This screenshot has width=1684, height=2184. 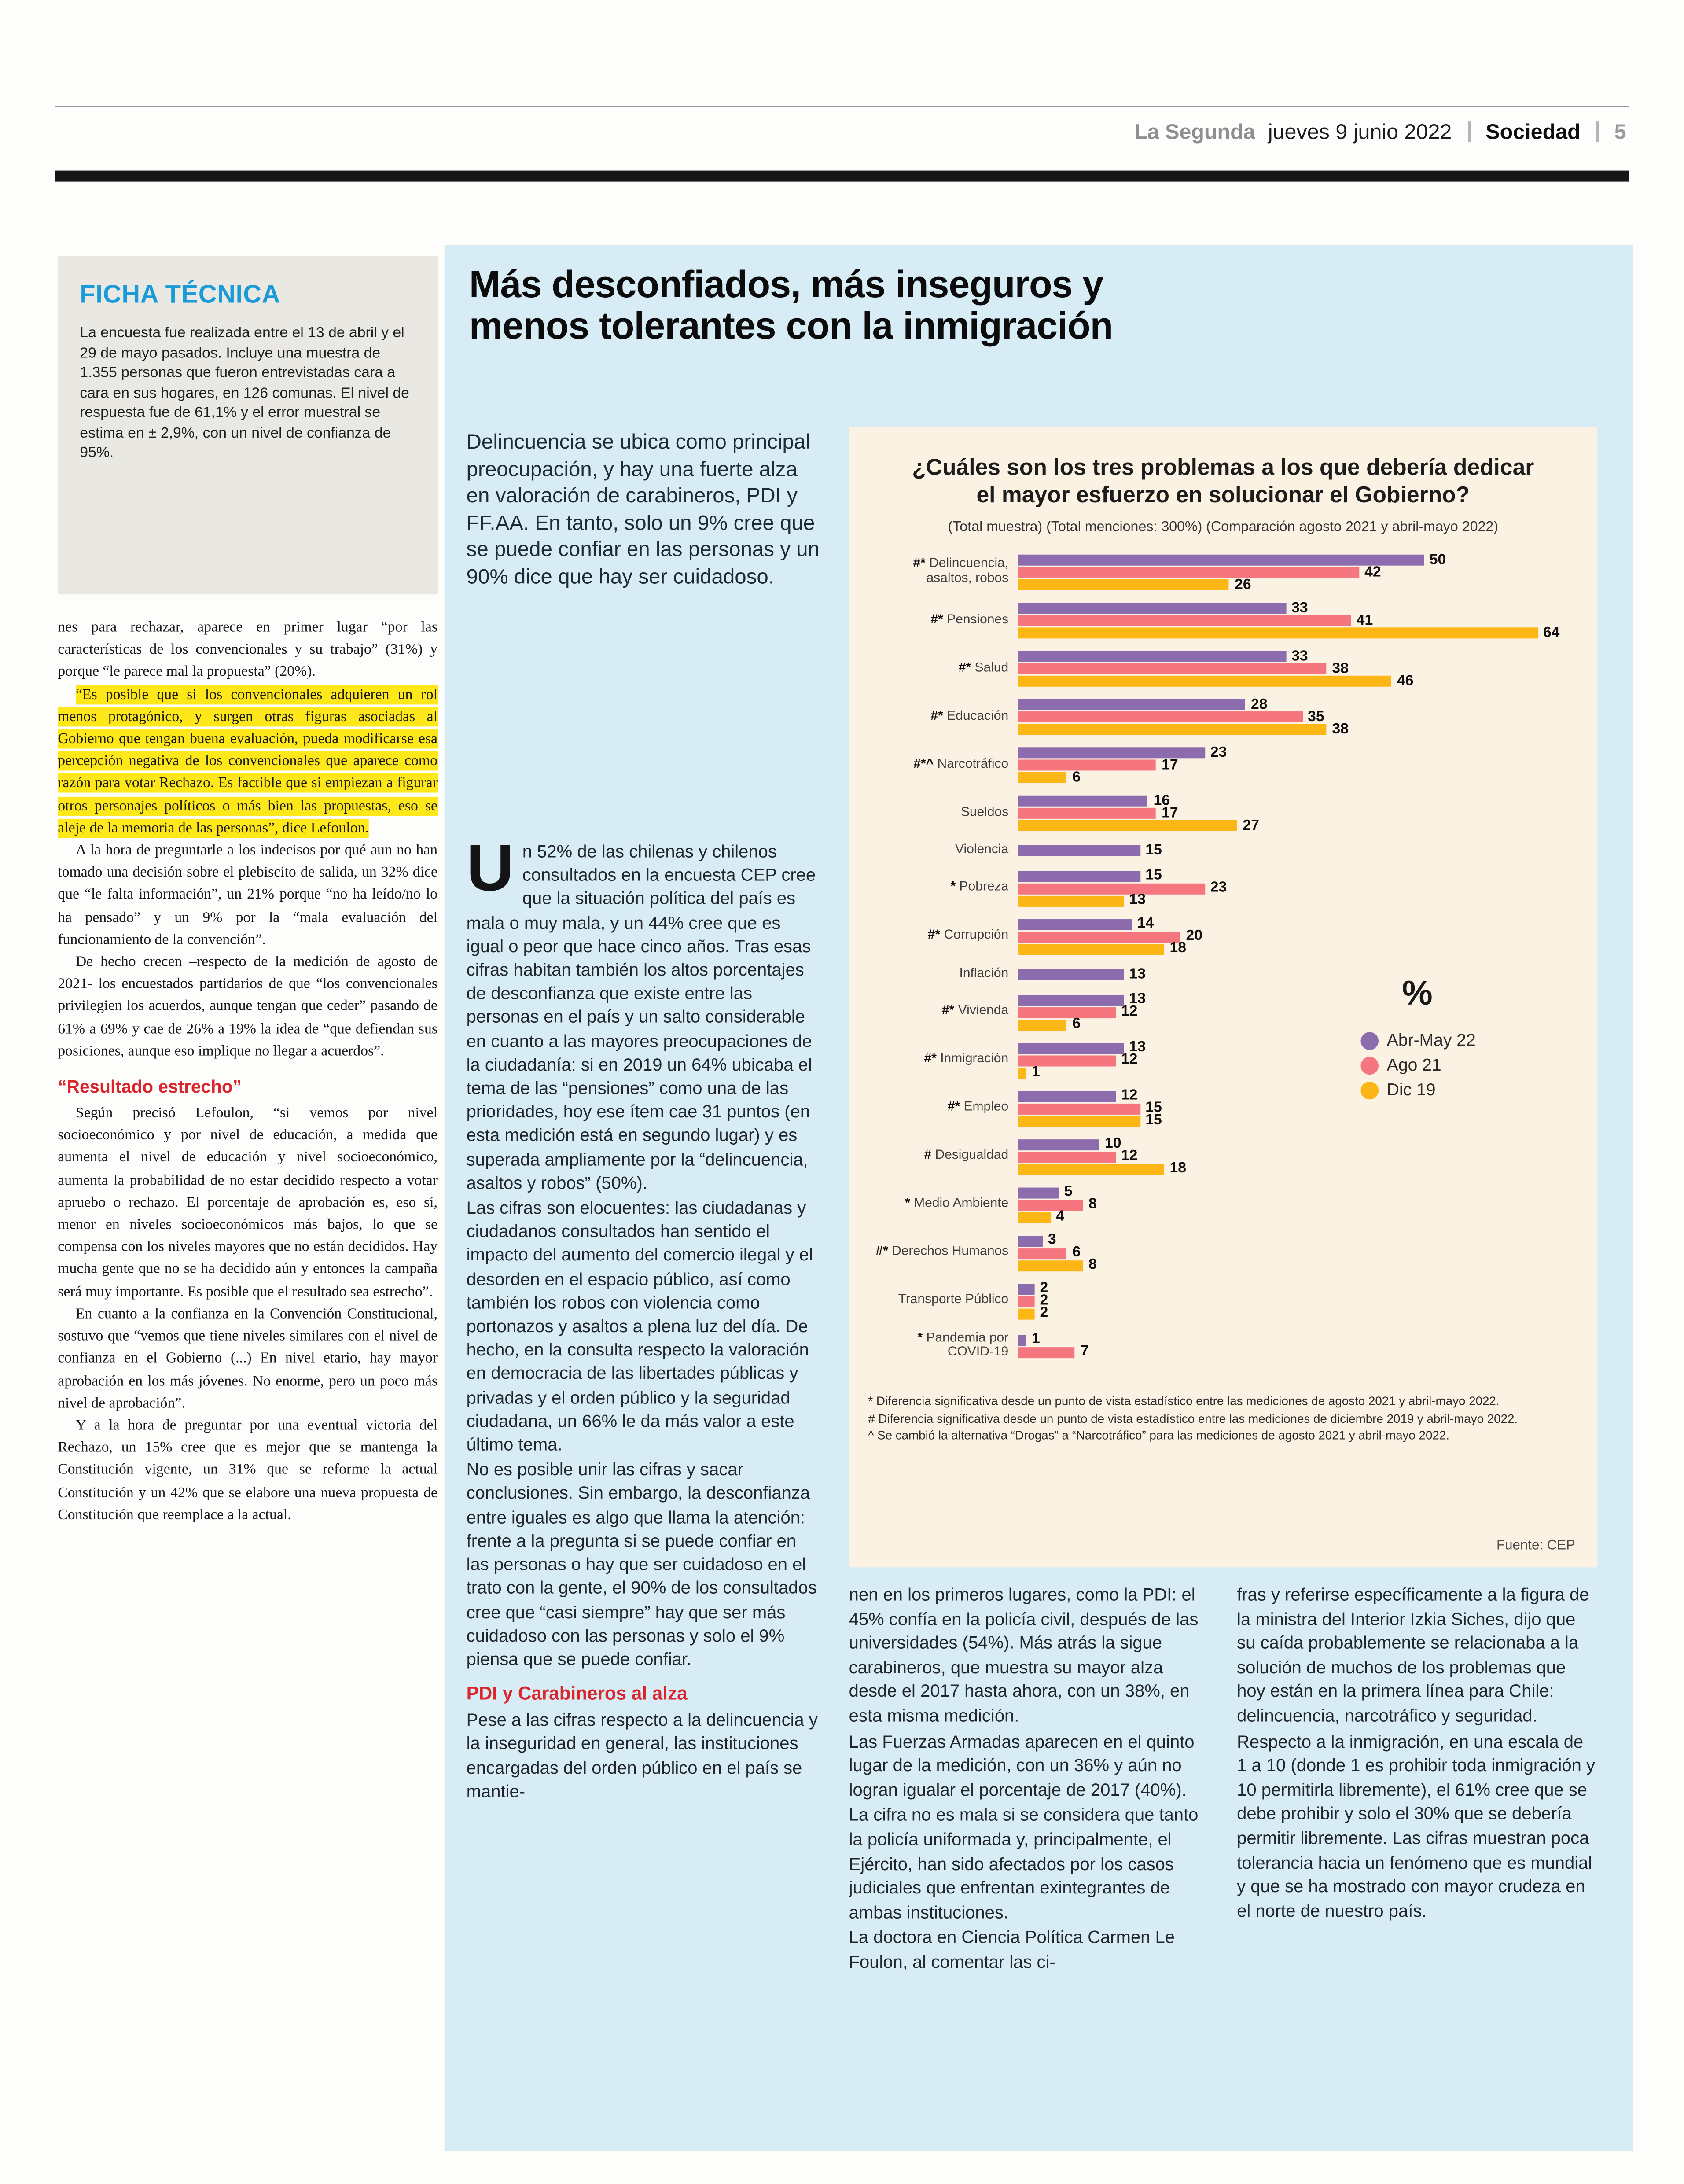 I want to click on bar-value: 42, so click(x=1372, y=571).